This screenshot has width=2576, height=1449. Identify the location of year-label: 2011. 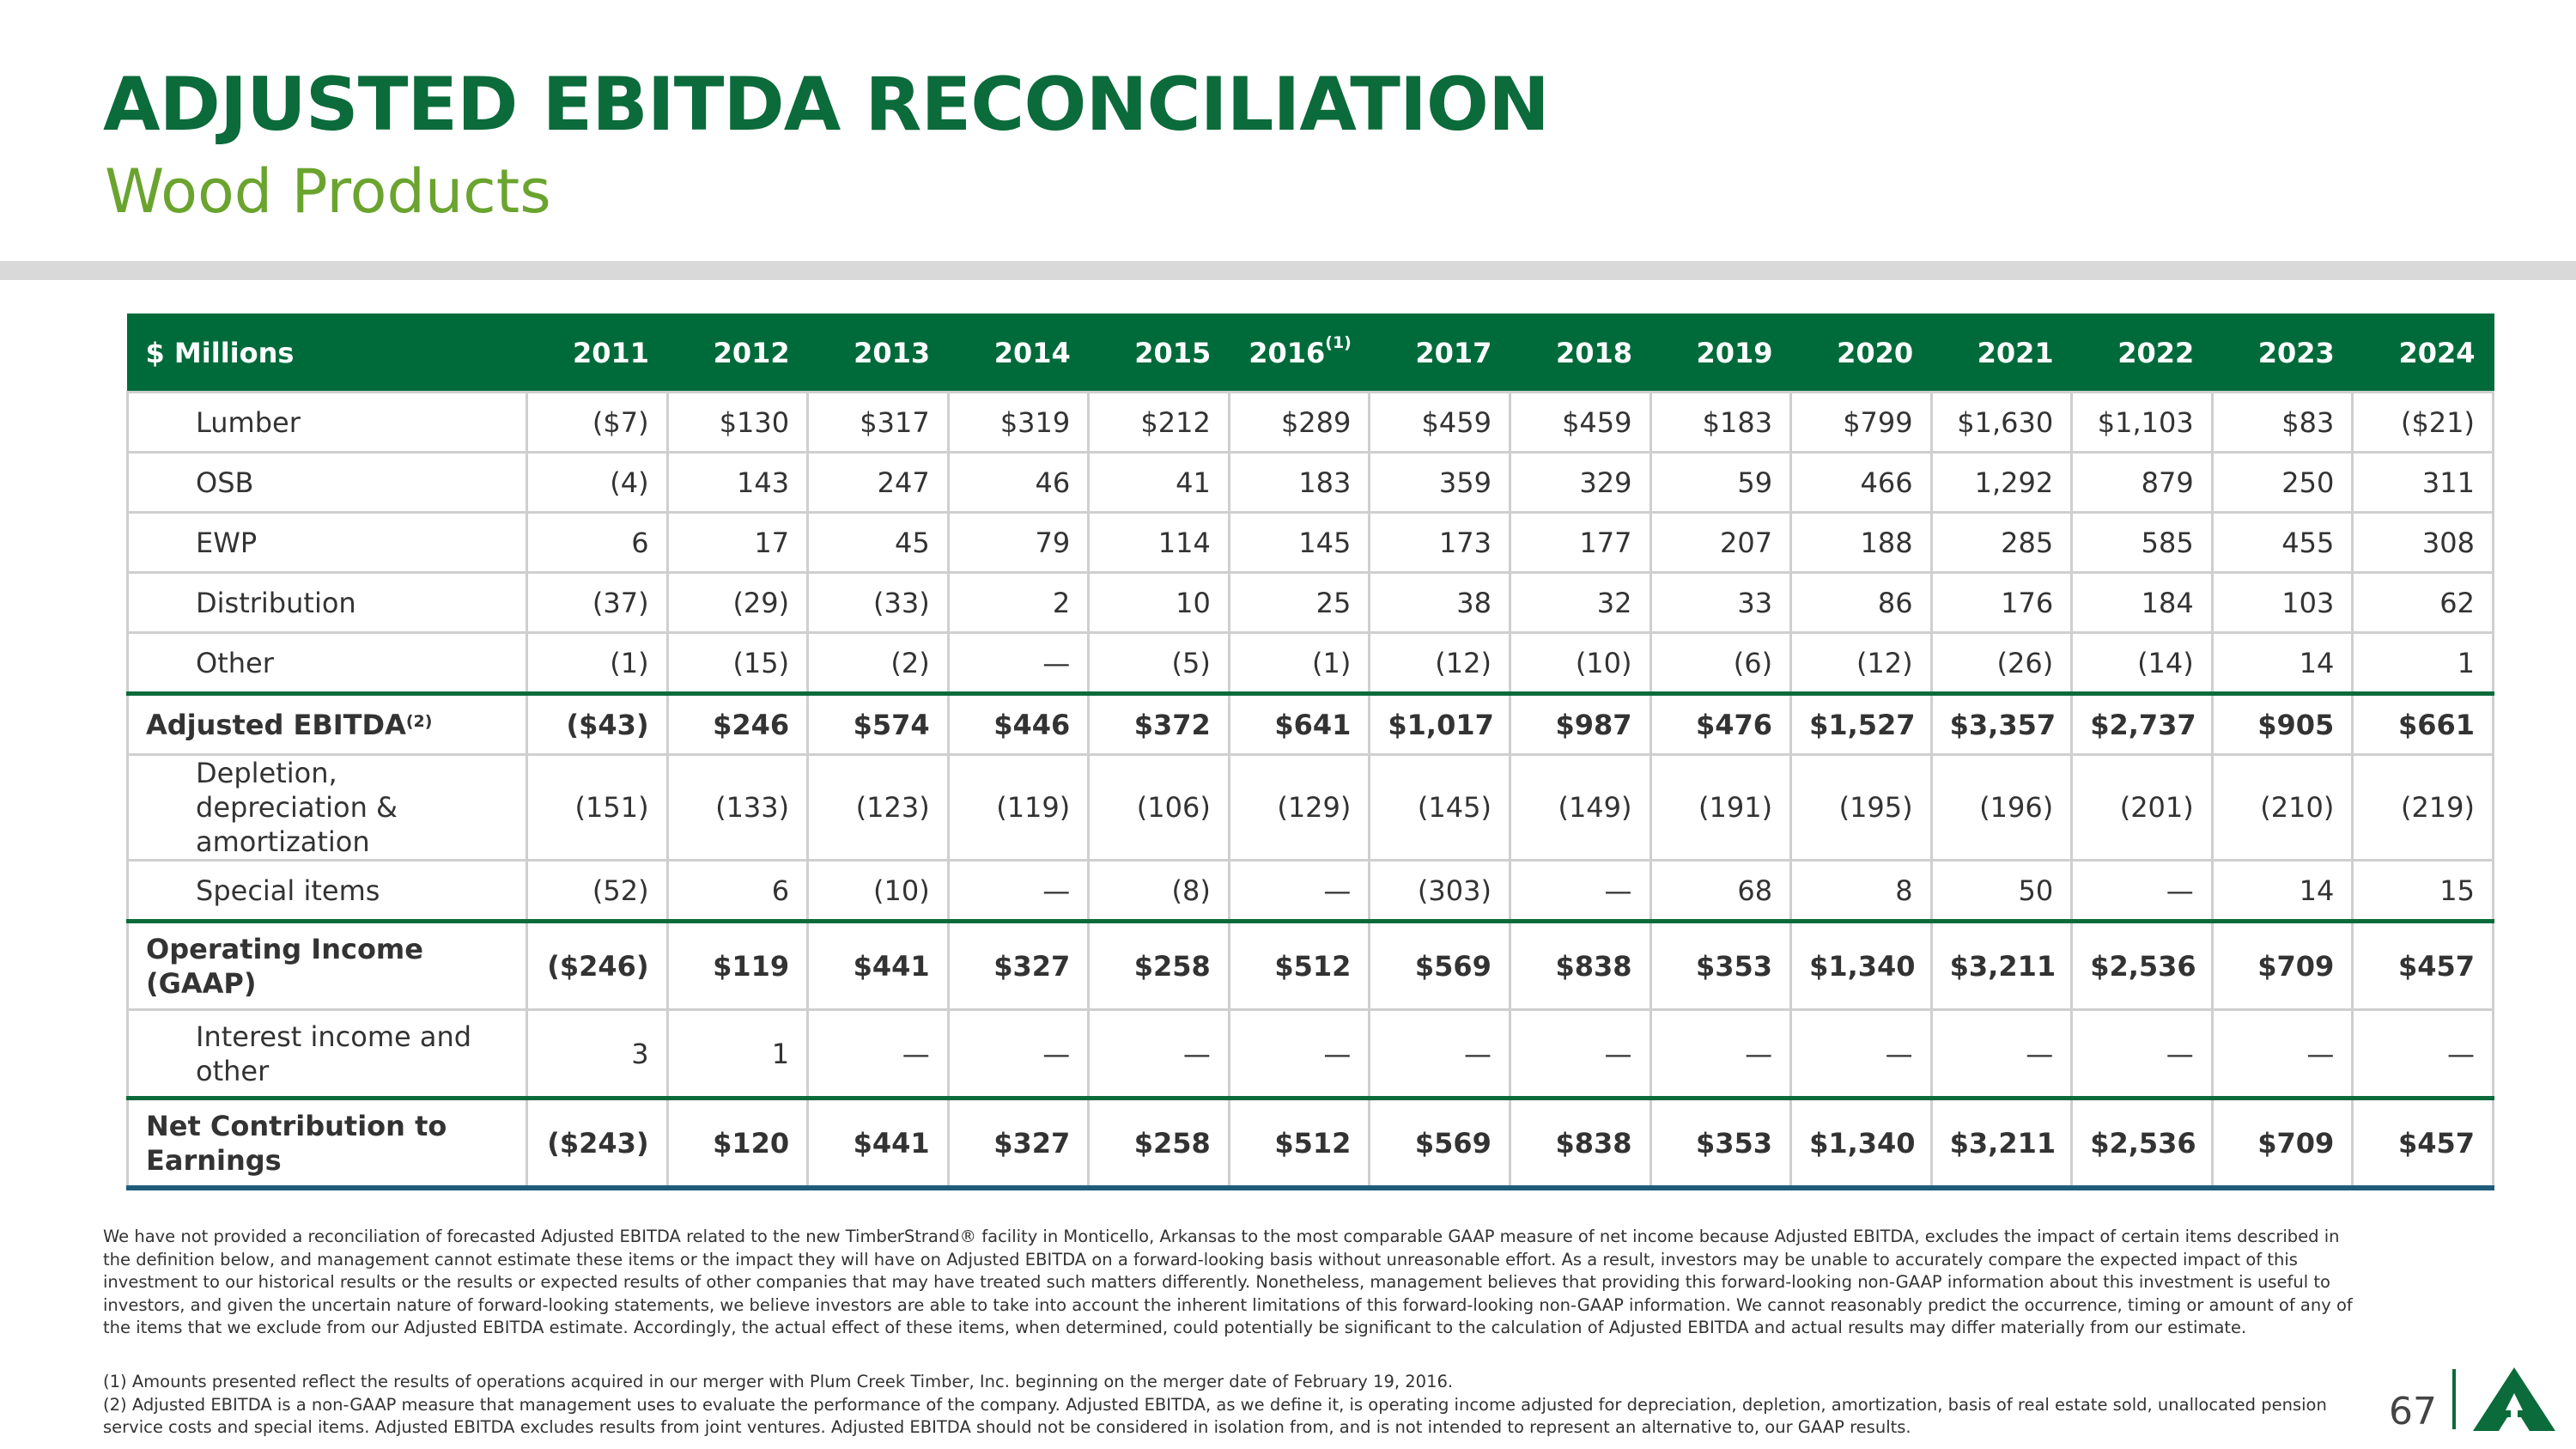
(611, 353).